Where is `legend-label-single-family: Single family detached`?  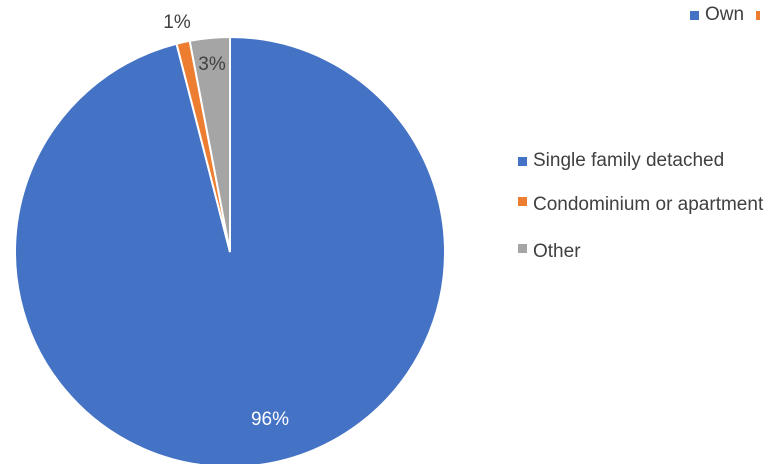
legend-label-single-family: Single family detached is located at coordinates (629, 160).